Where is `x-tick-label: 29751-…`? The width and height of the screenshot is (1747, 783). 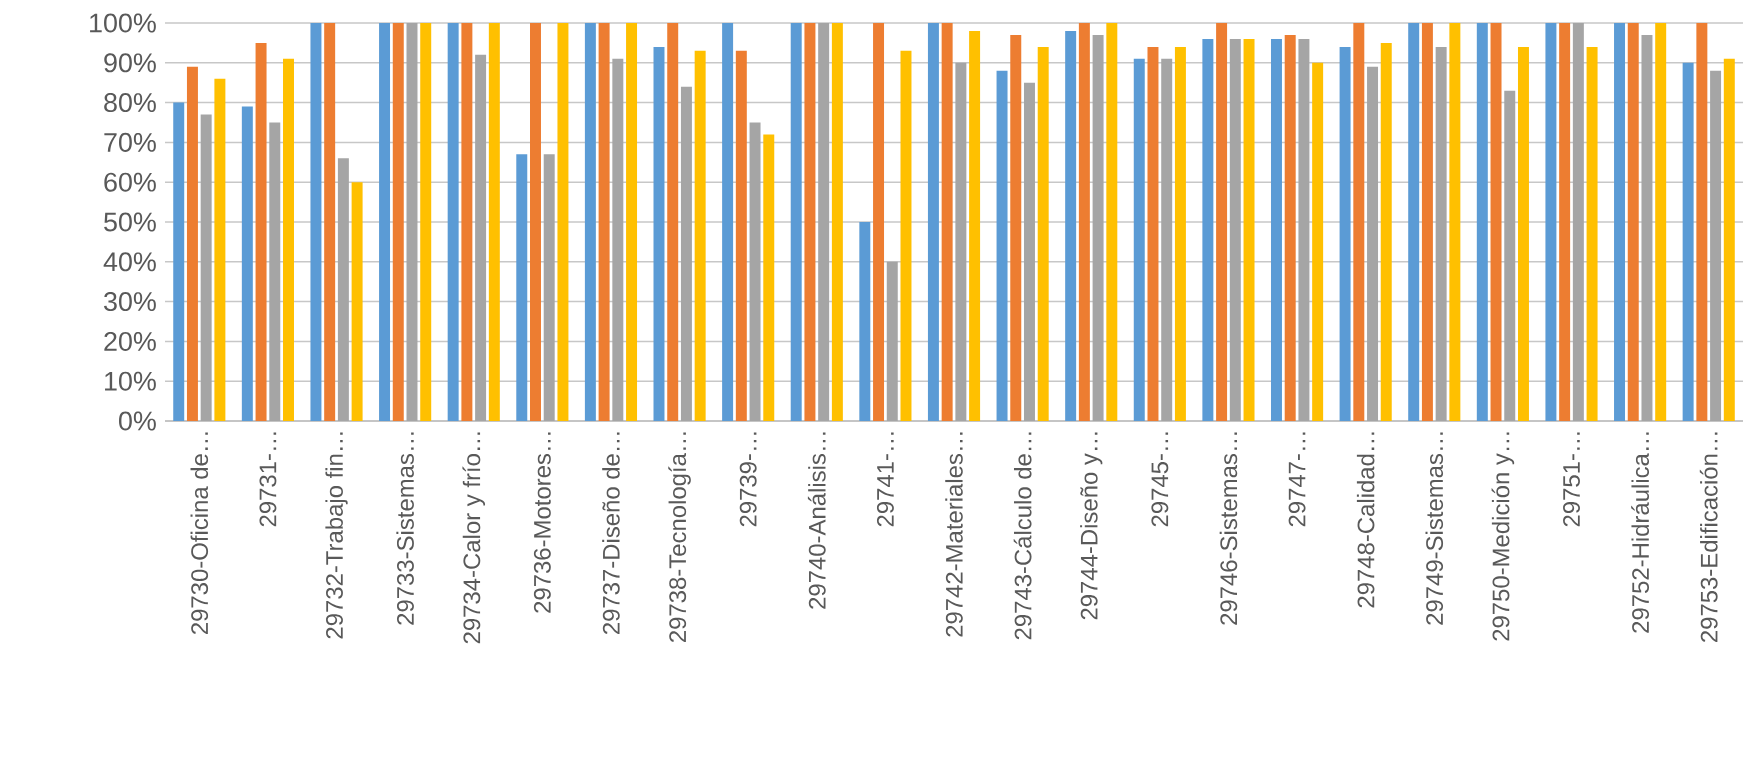 x-tick-label: 29751-… is located at coordinates (1571, 479).